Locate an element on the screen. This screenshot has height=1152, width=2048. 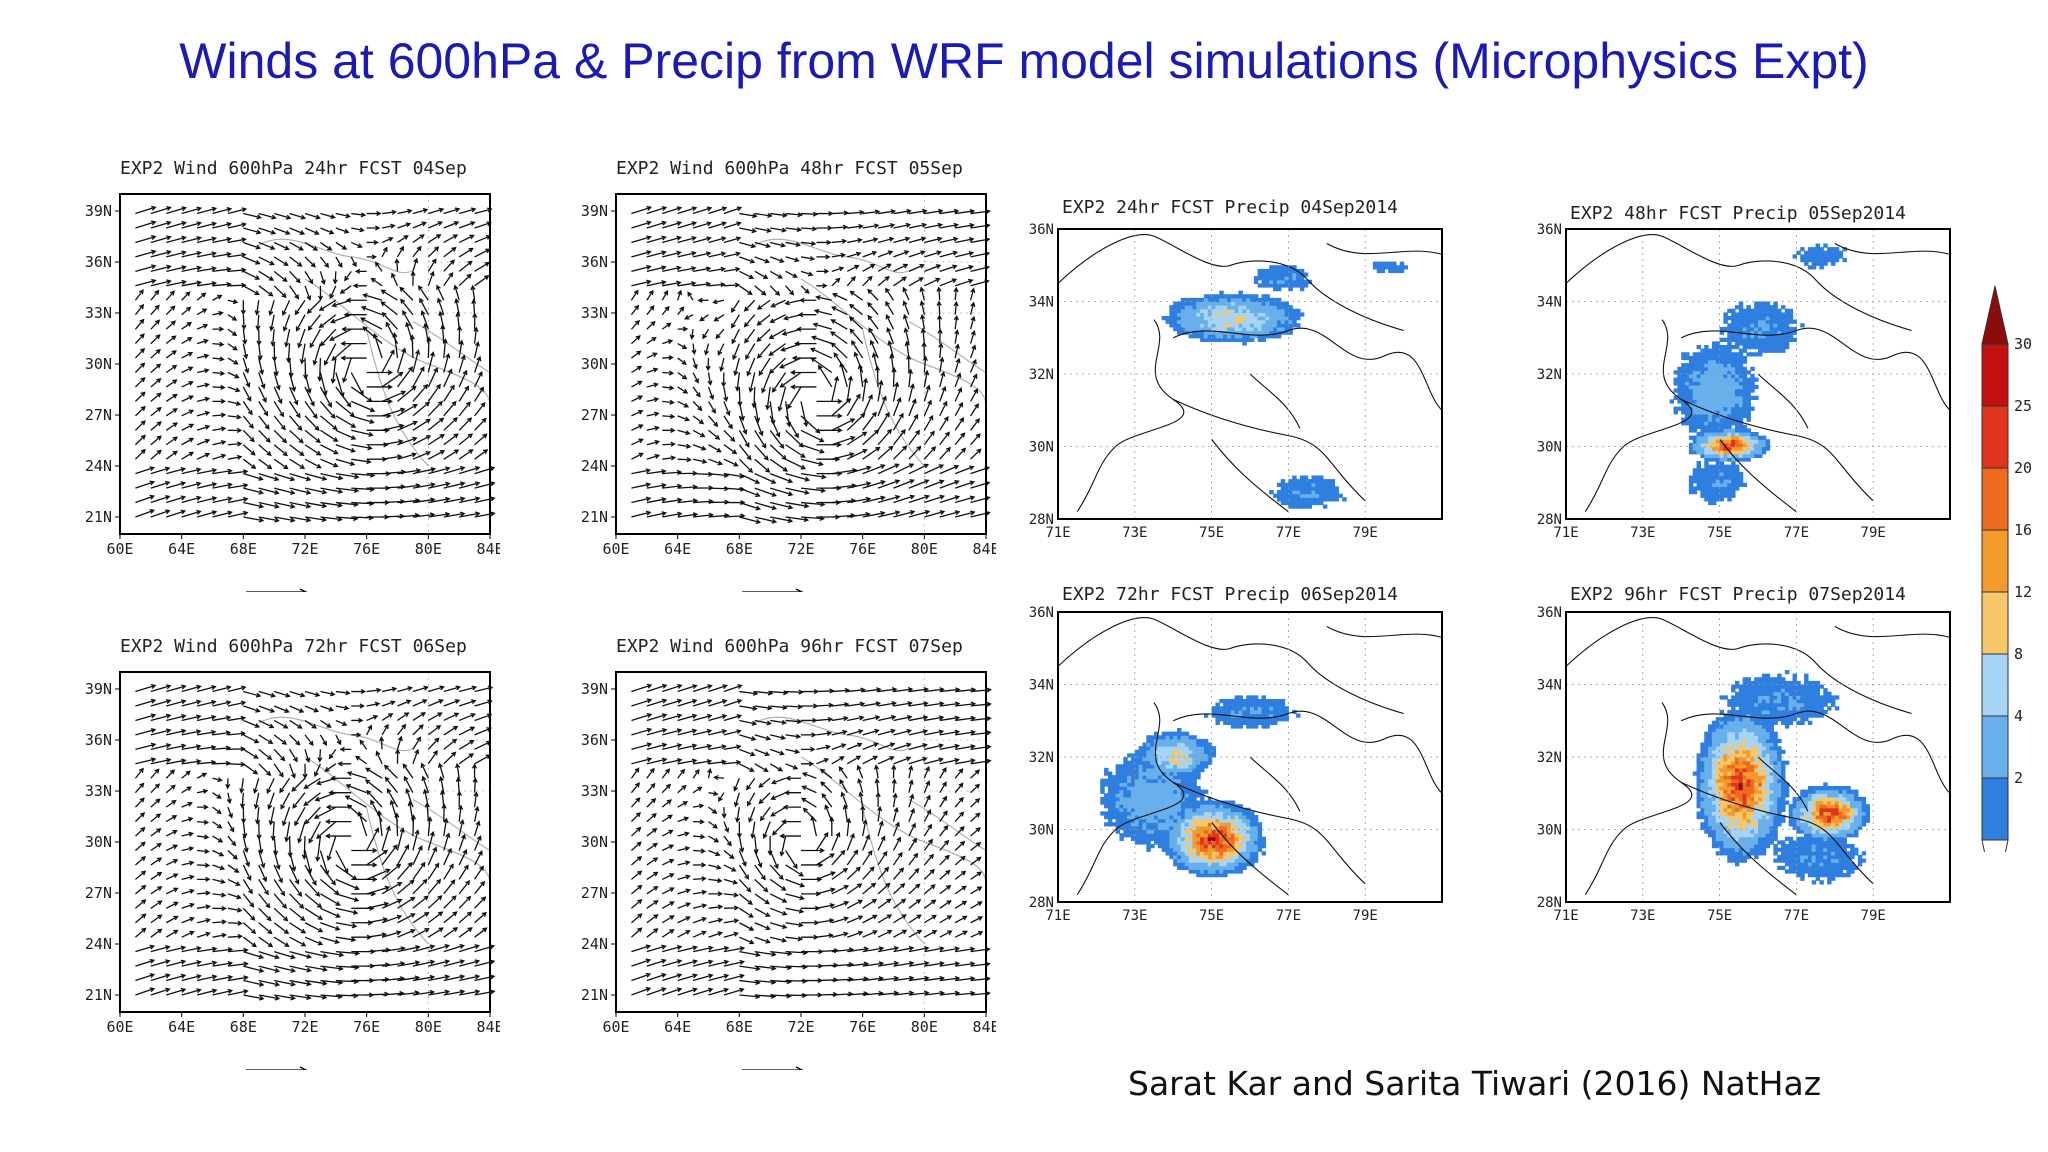
border-line is located at coordinates (397, 398).